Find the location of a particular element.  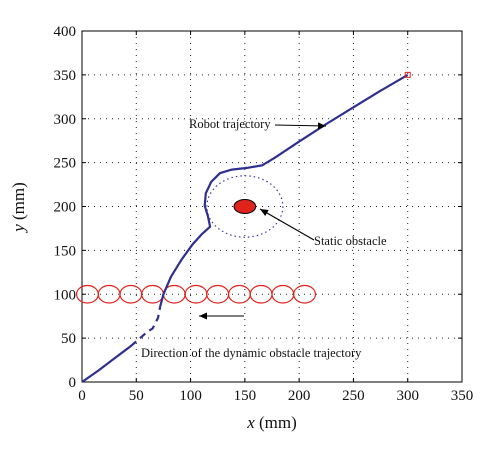

robot-trajectory-dashed-line is located at coordinates (146, 326).